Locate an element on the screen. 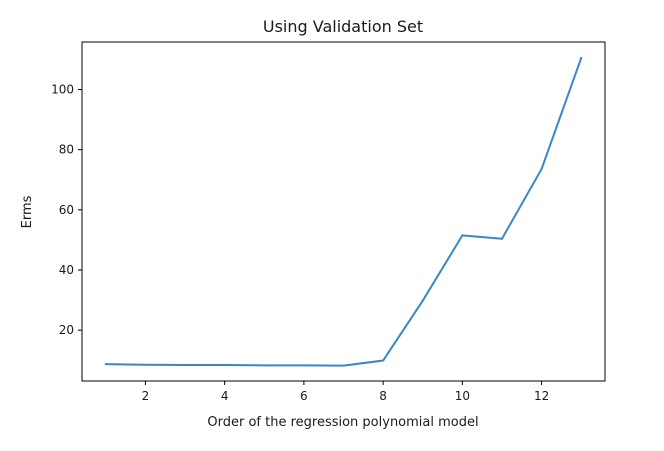  x-tick-label: 10 is located at coordinates (462, 396).